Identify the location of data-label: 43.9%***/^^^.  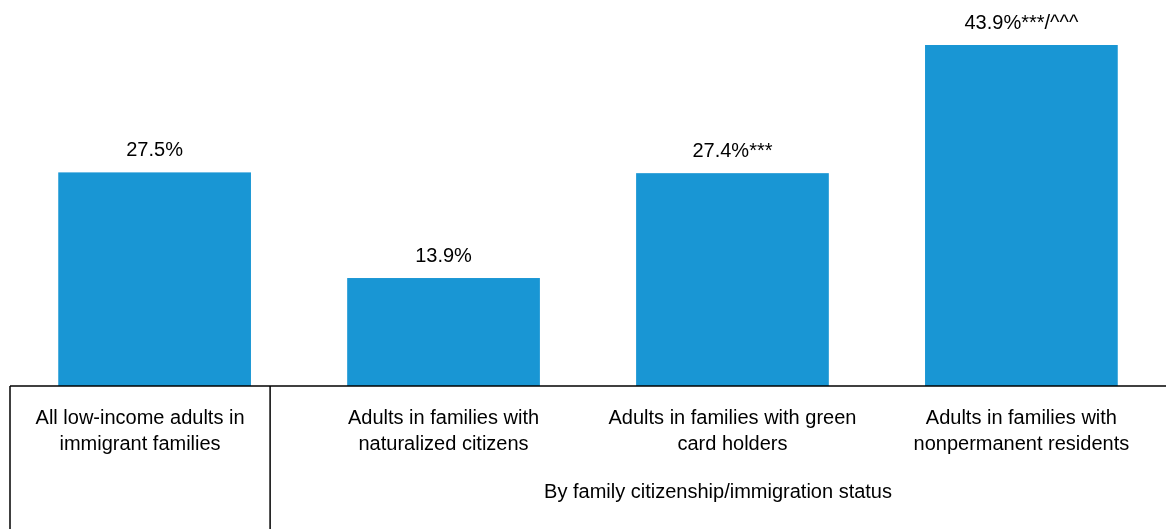
(1021, 22).